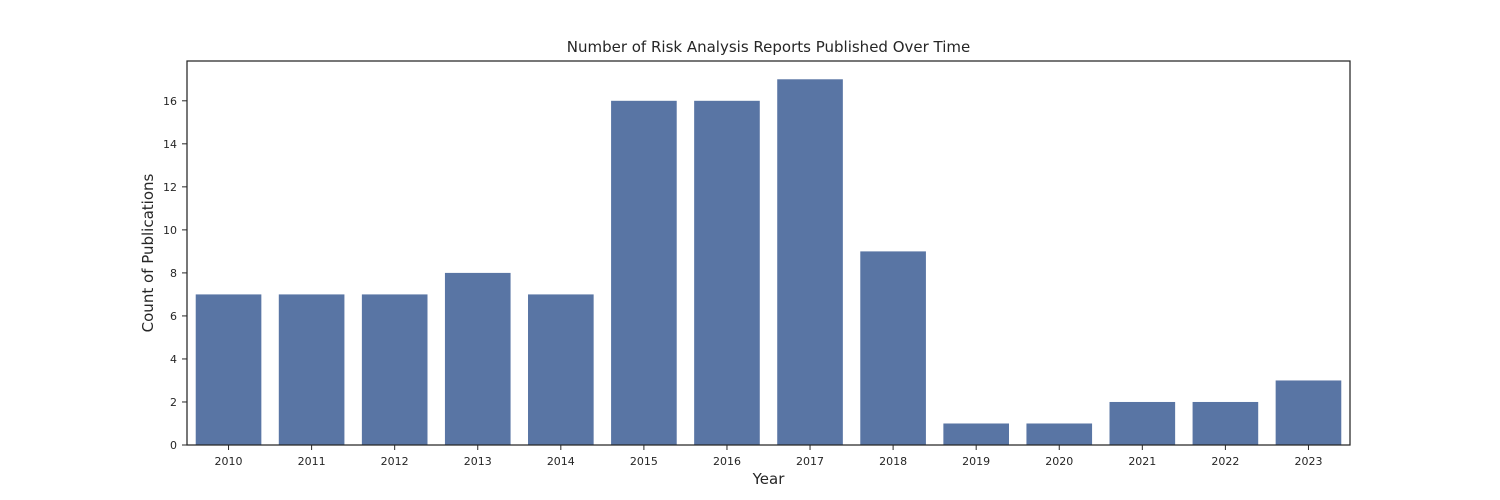 Image resolution: width=1500 pixels, height=500 pixels. I want to click on x-tick-label-2018: 2018, so click(893, 461).